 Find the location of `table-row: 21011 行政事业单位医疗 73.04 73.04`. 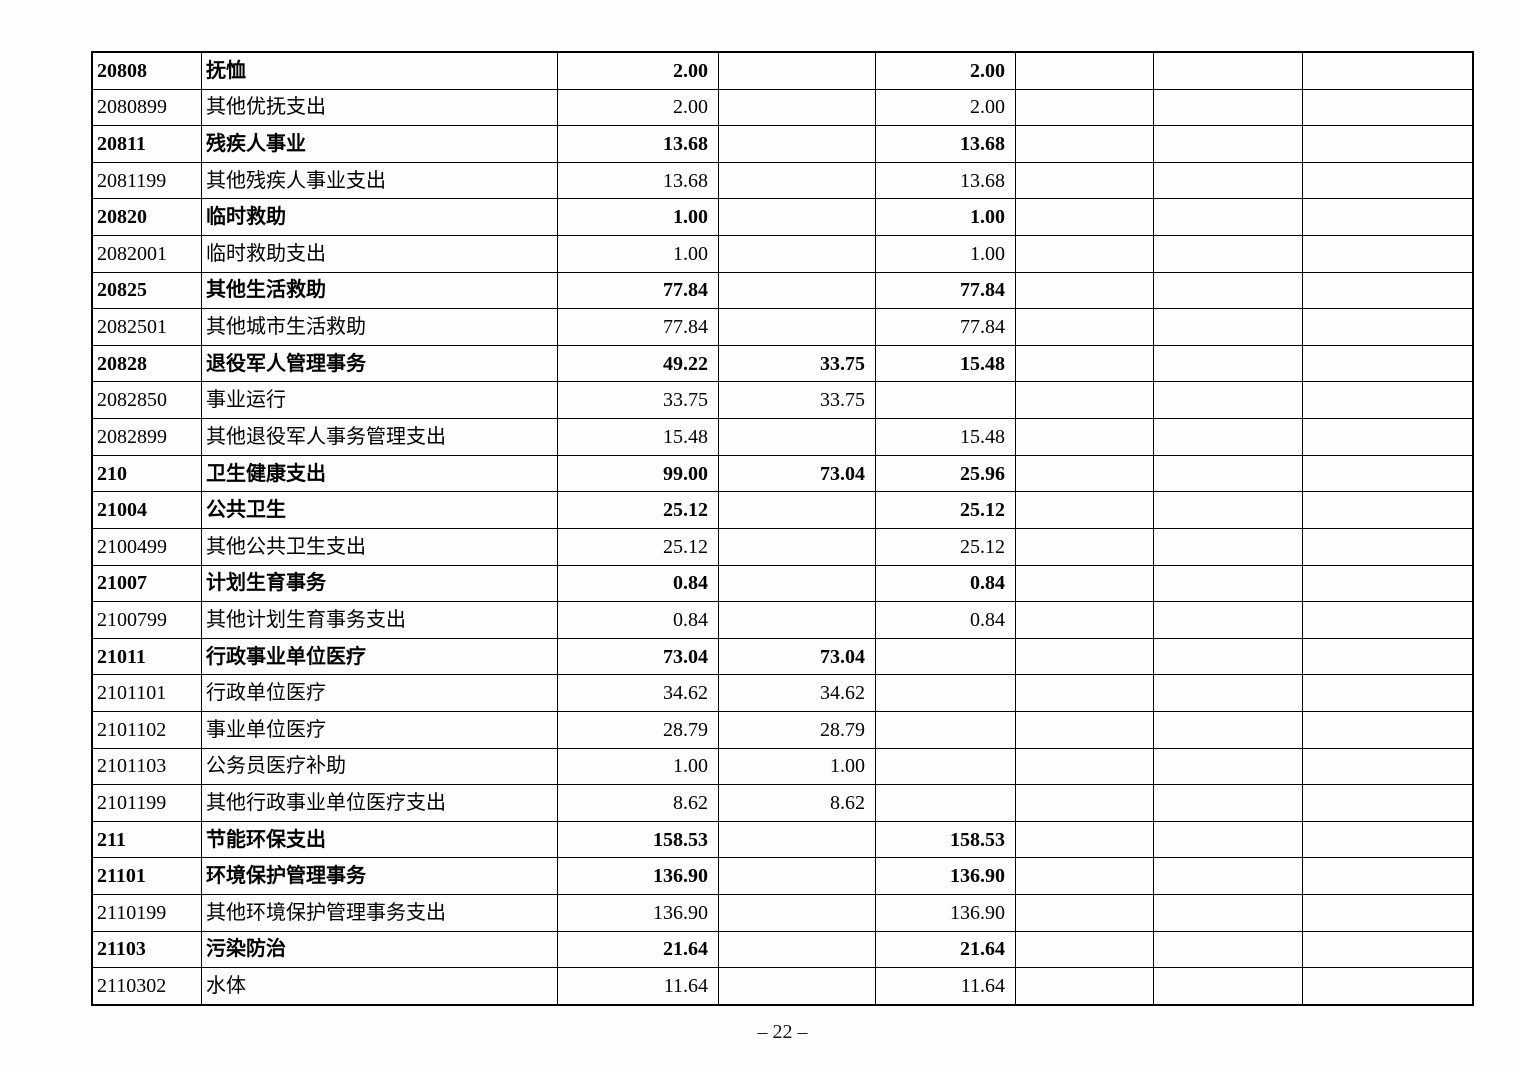

table-row: 21011 行政事业单位医疗 73.04 73.04 is located at coordinates (782, 657).